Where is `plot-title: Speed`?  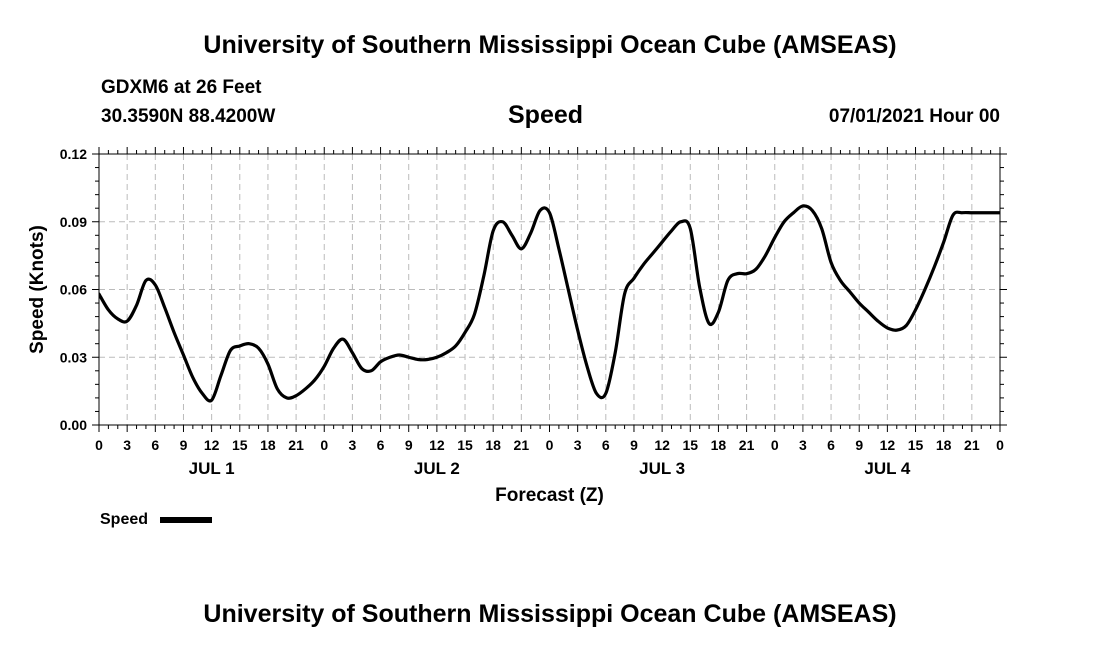
plot-title: Speed is located at coordinates (546, 115).